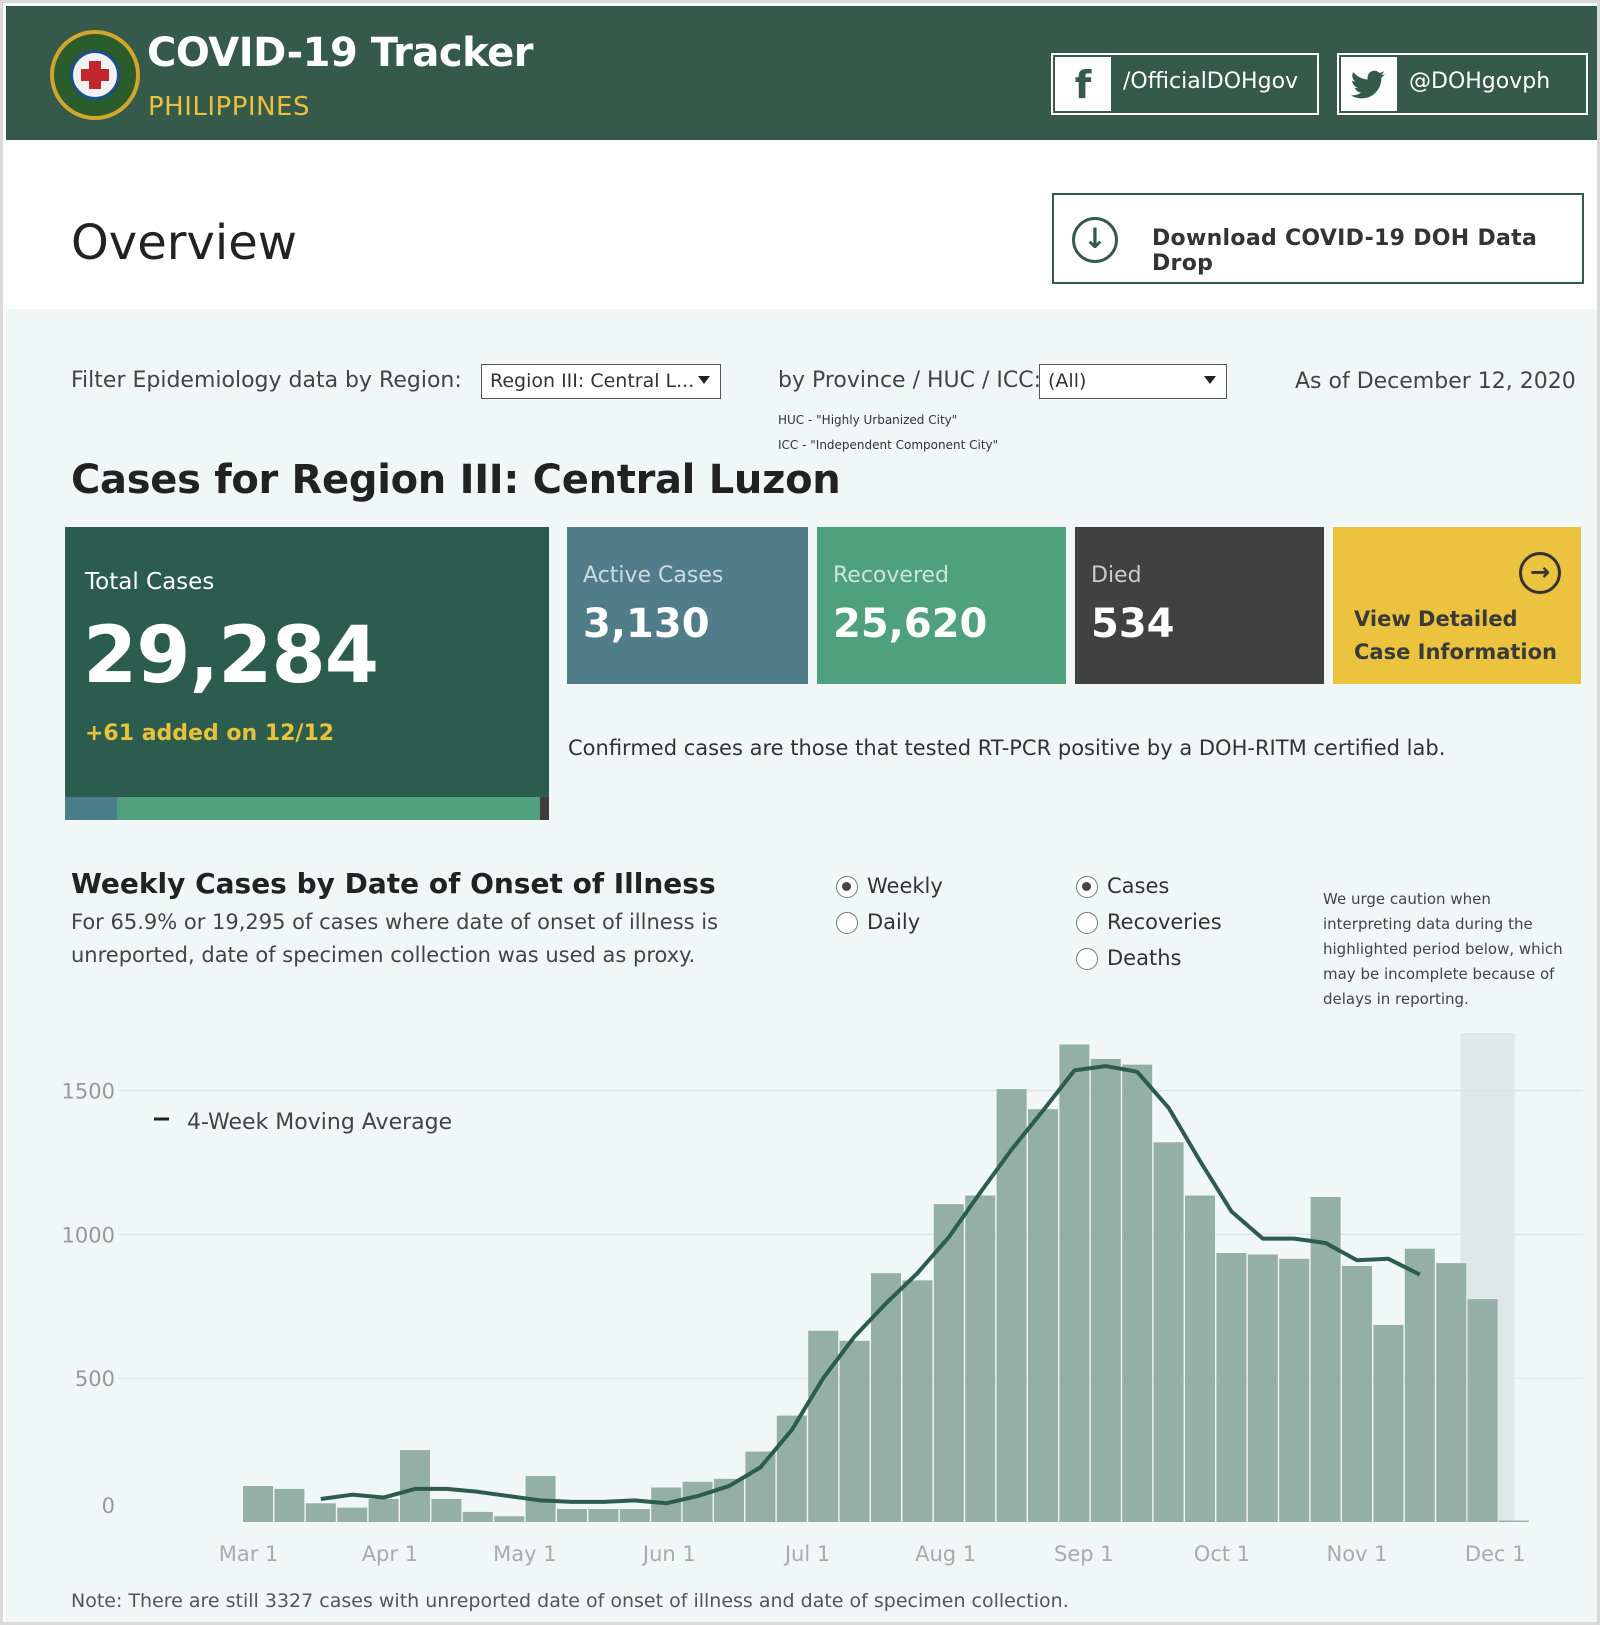  I want to click on facebook-icon: f, so click(1083, 84).